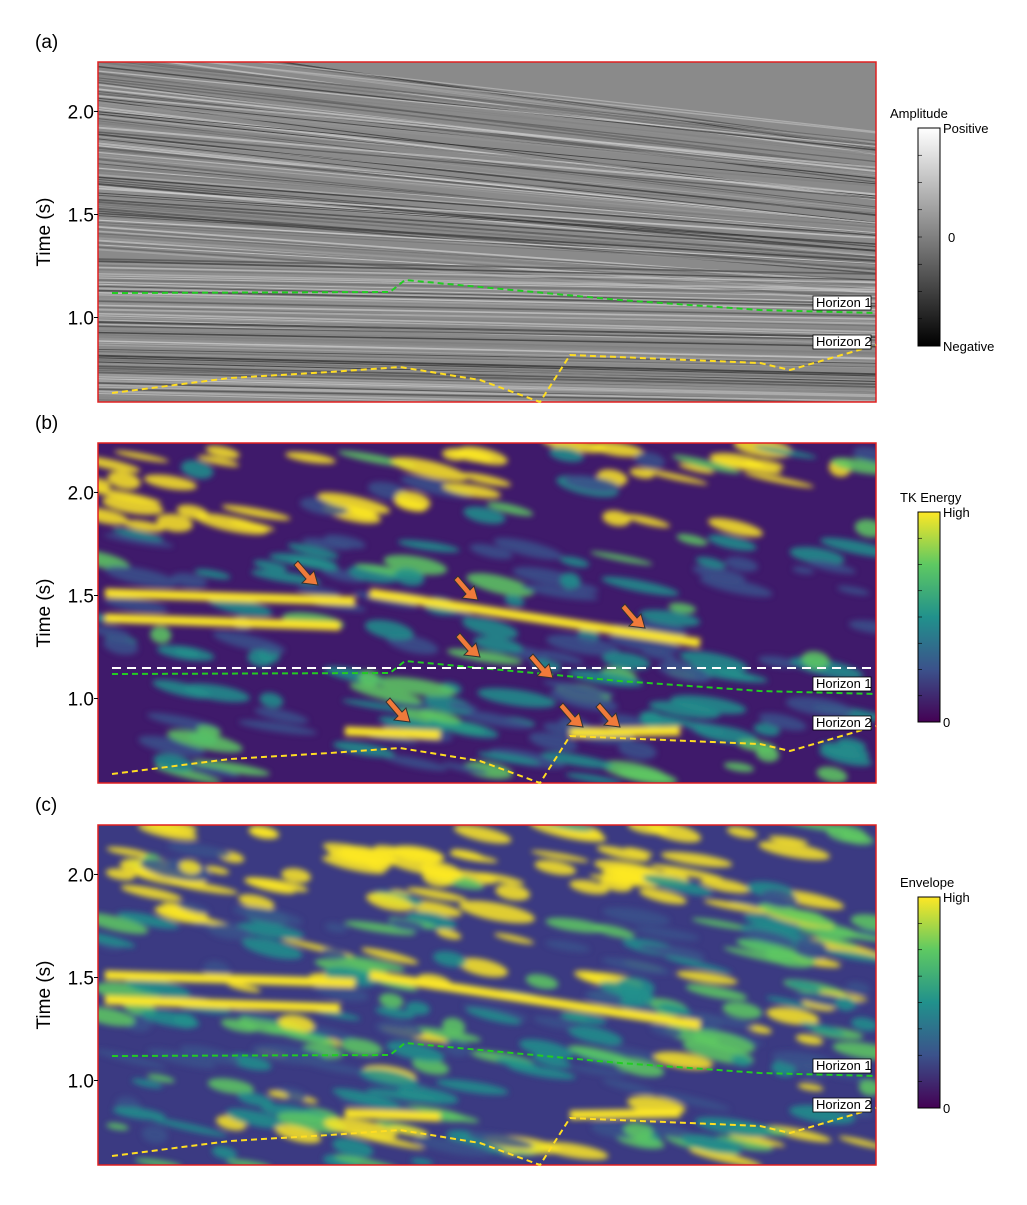 The height and width of the screenshot is (1205, 1027). Describe the element at coordinates (844, 1065) in the screenshot. I see `horizon-label: Horizon 1` at that location.